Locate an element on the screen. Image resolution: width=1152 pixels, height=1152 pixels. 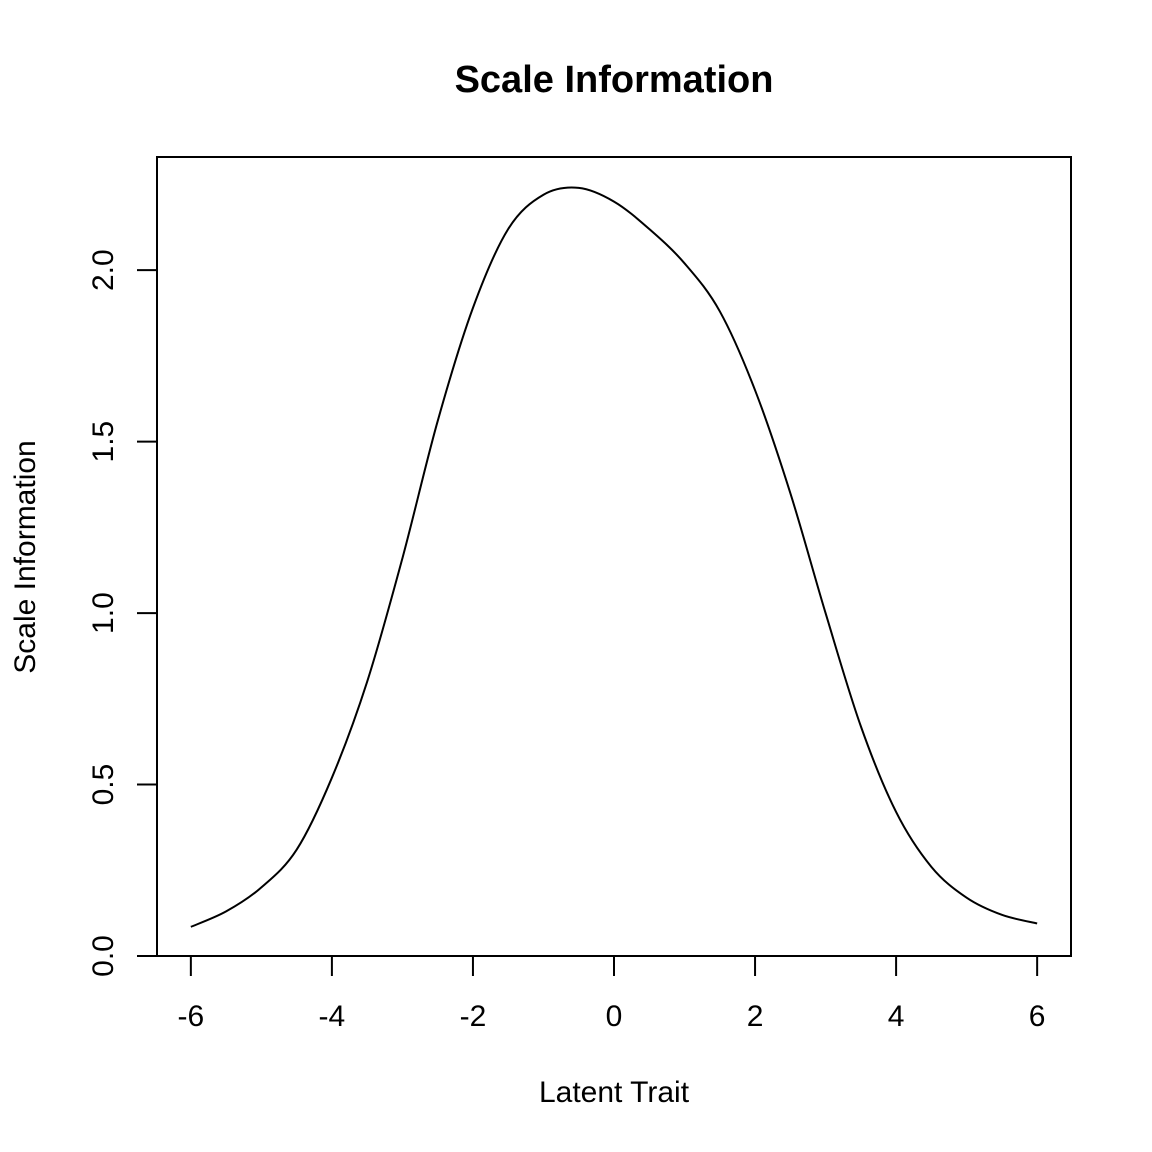
x-tick-label: -6 is located at coordinates (191, 1016).